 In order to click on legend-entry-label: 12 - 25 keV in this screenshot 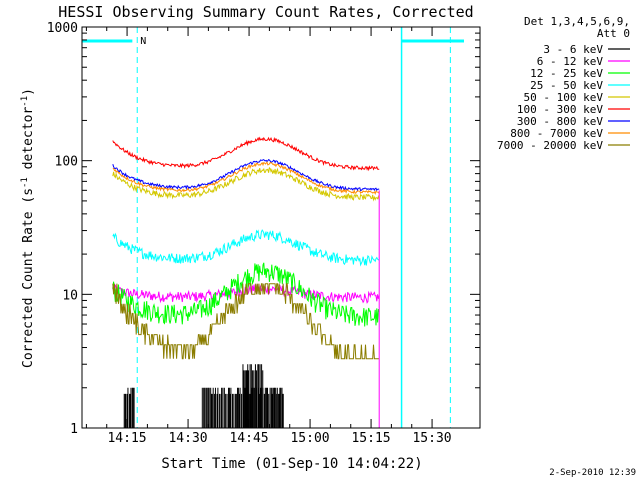, I will do `click(566, 73)`.